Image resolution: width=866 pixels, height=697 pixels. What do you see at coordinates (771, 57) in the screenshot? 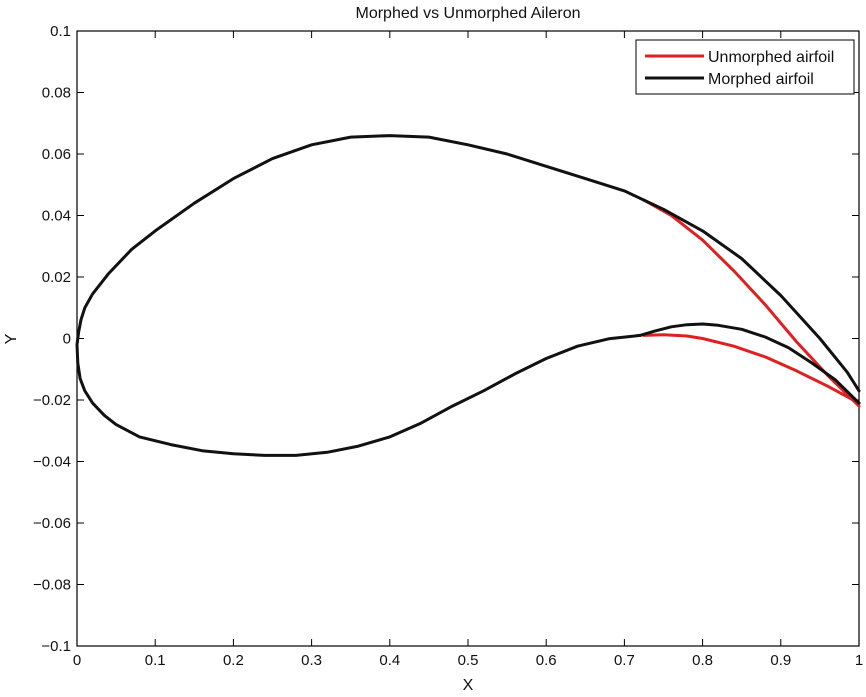
I see `legend-label-unmorphed: Unmorphed airfoil` at bounding box center [771, 57].